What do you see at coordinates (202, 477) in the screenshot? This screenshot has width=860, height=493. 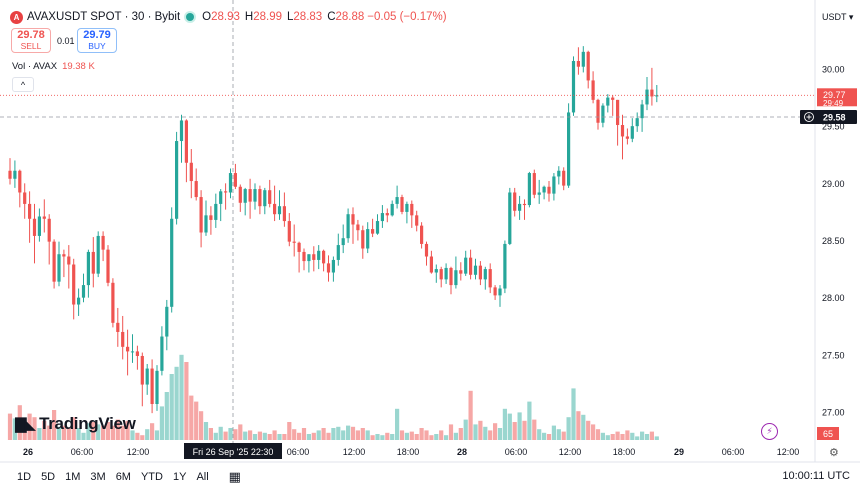 I see `timeframe-all-button: All` at bounding box center [202, 477].